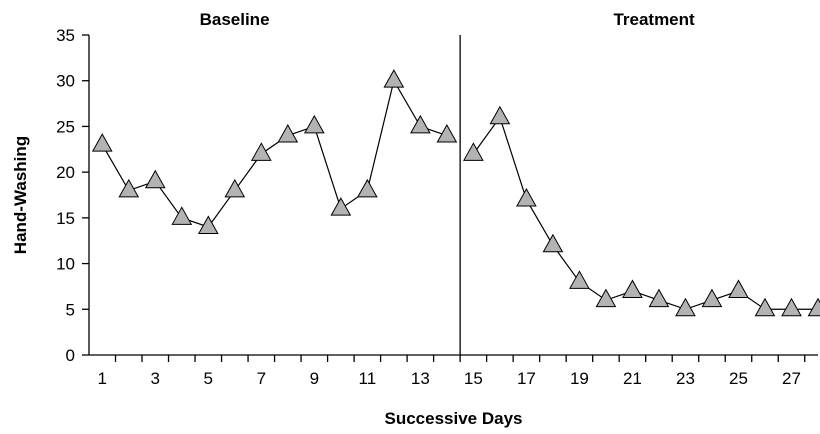  Describe the element at coordinates (20, 195) in the screenshot. I see `y-axis-title: Hand-Washing` at that location.